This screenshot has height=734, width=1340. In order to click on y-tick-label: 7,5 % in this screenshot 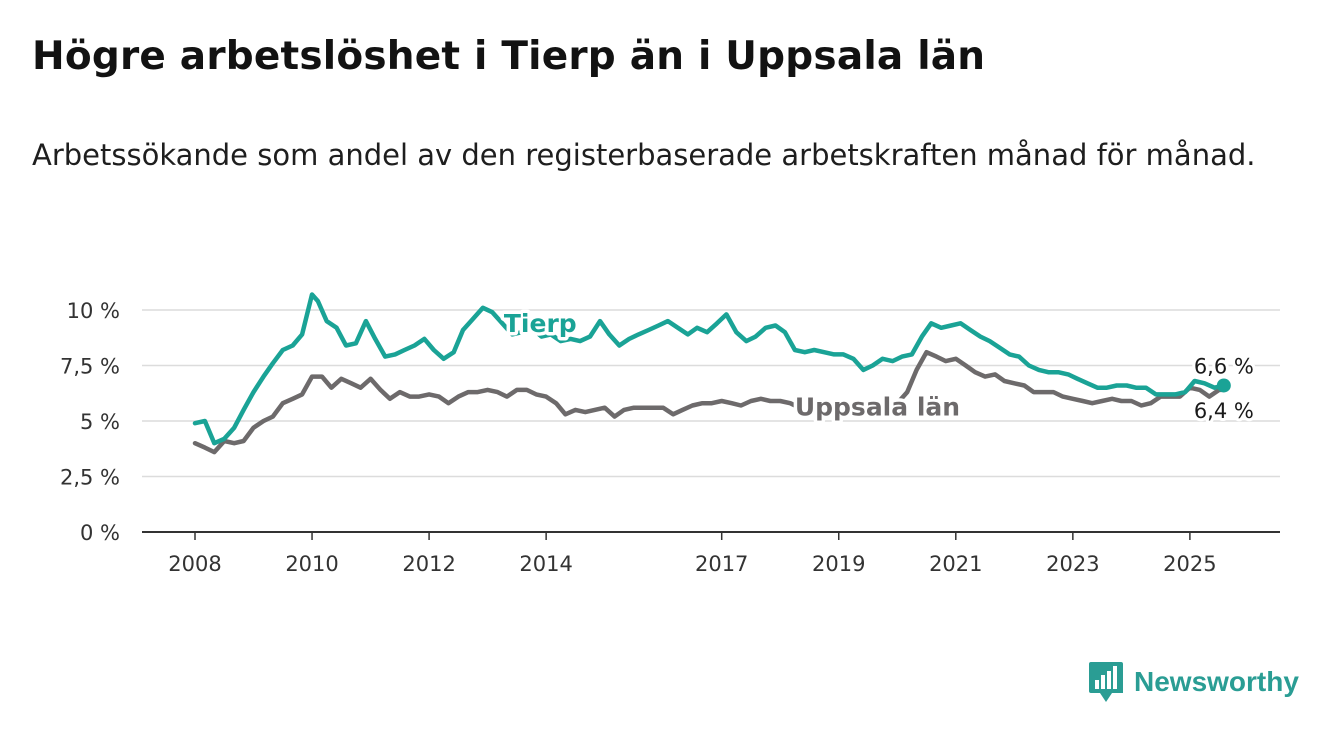, I will do `click(90, 367)`.